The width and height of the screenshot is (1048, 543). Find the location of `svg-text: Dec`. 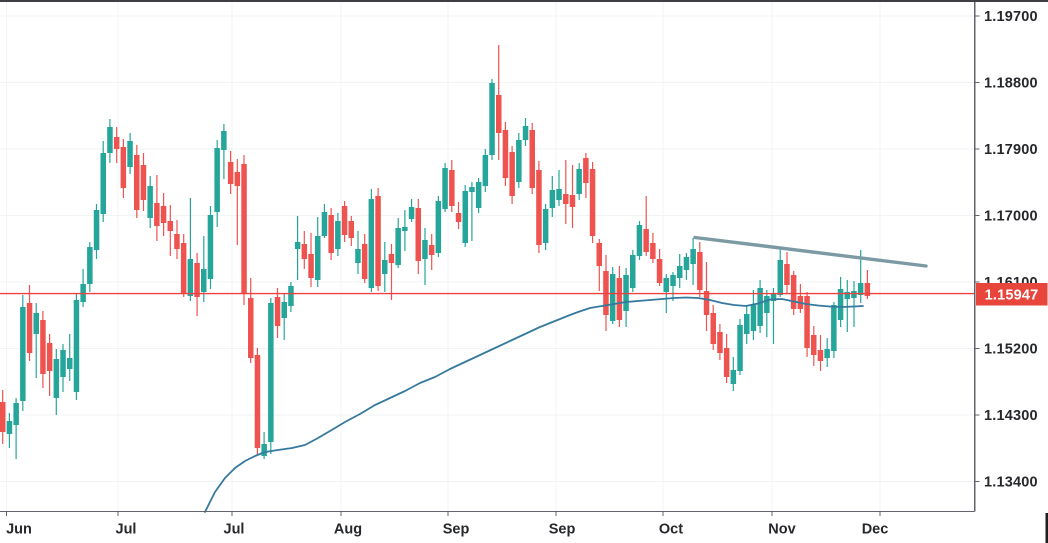

svg-text: Dec is located at coordinates (875, 530).